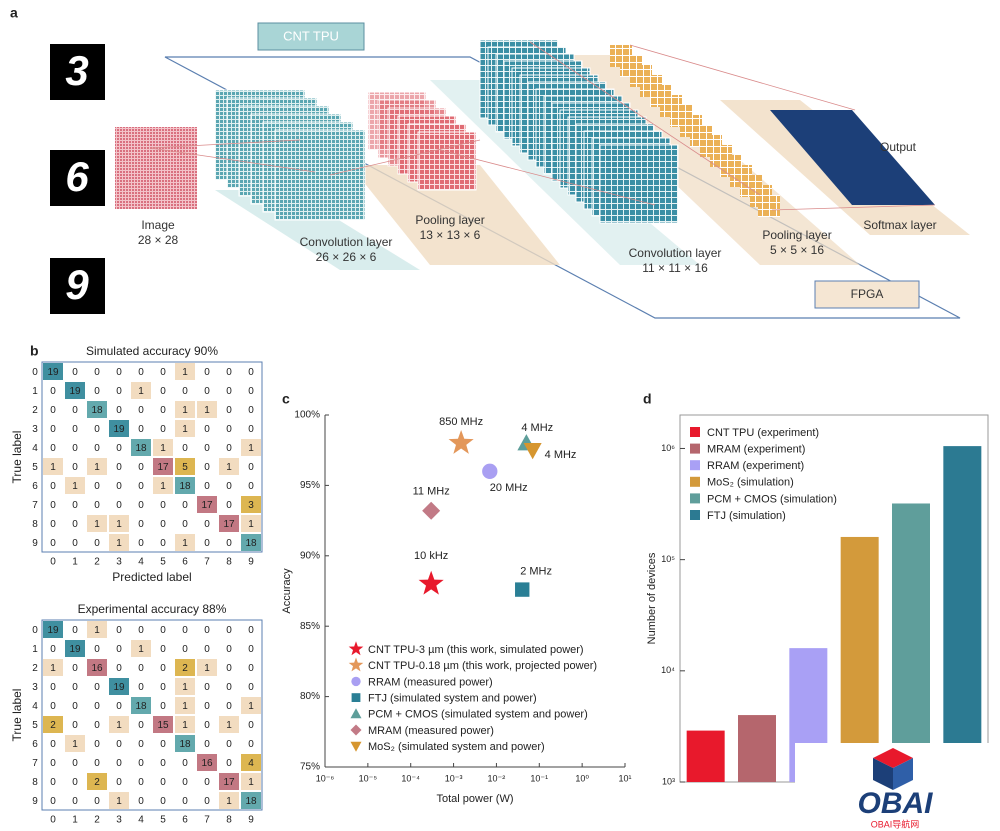 This screenshot has height=831, width=1000. I want to click on layer-size: 28 × 28, so click(158, 240).